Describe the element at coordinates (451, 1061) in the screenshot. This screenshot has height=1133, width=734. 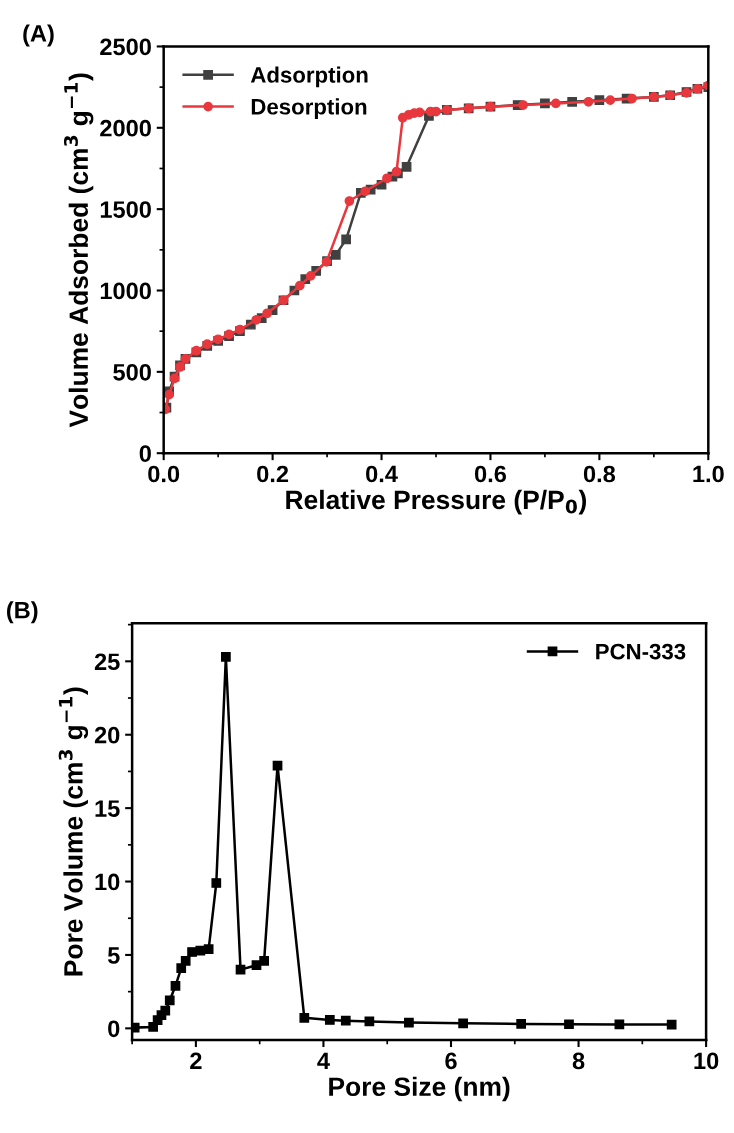
I see `x-tick-label: 6` at that location.